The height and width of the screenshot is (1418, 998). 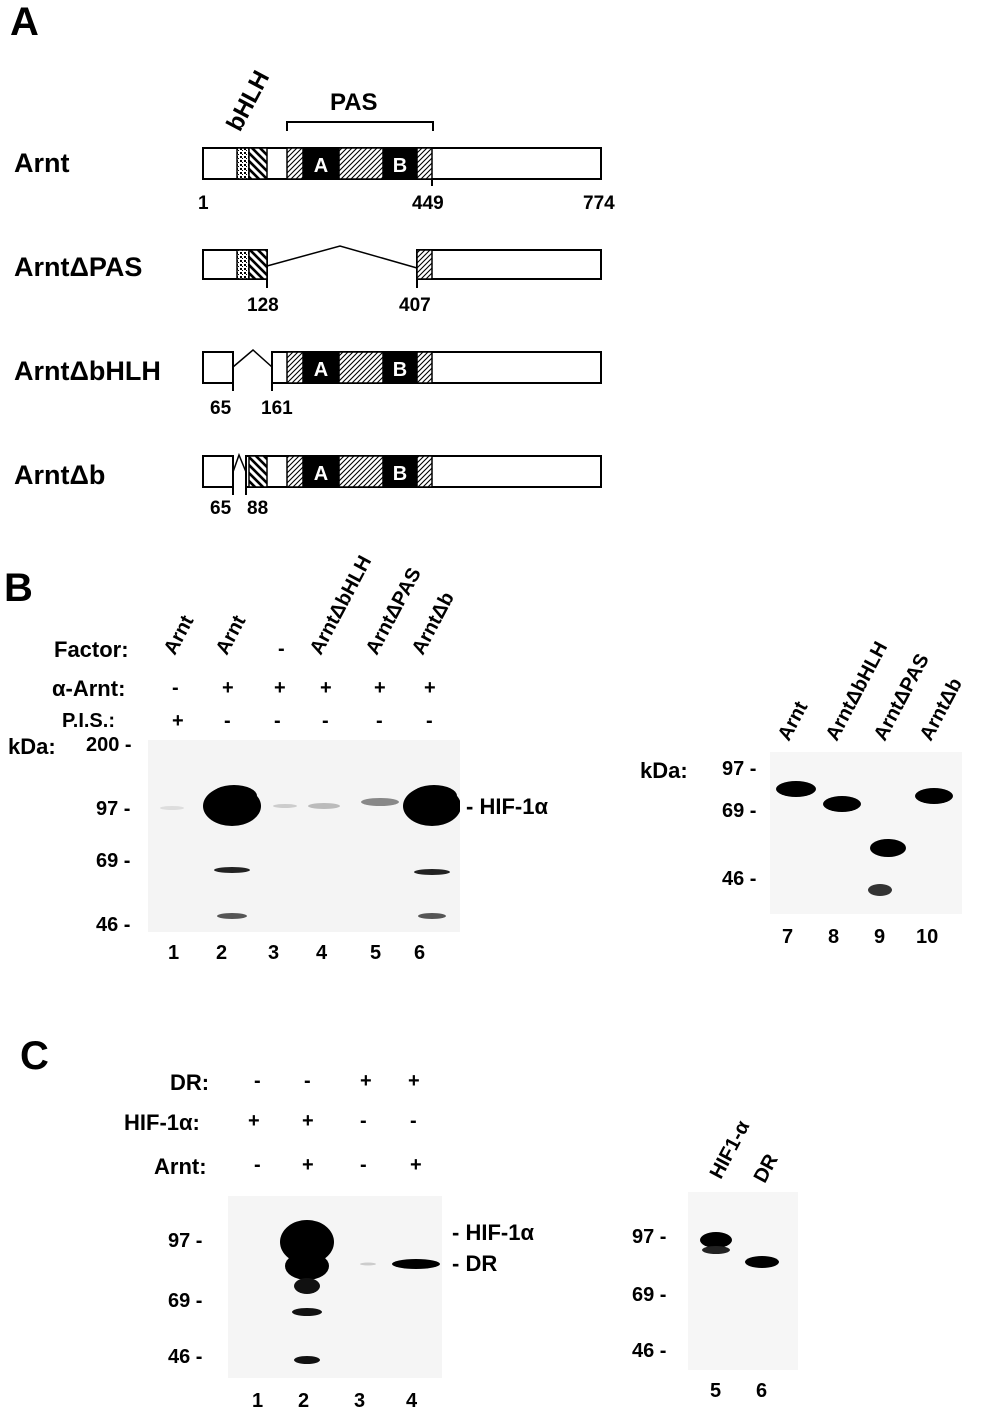 What do you see at coordinates (834, 937) in the screenshot?
I see `lane-number: 8` at bounding box center [834, 937].